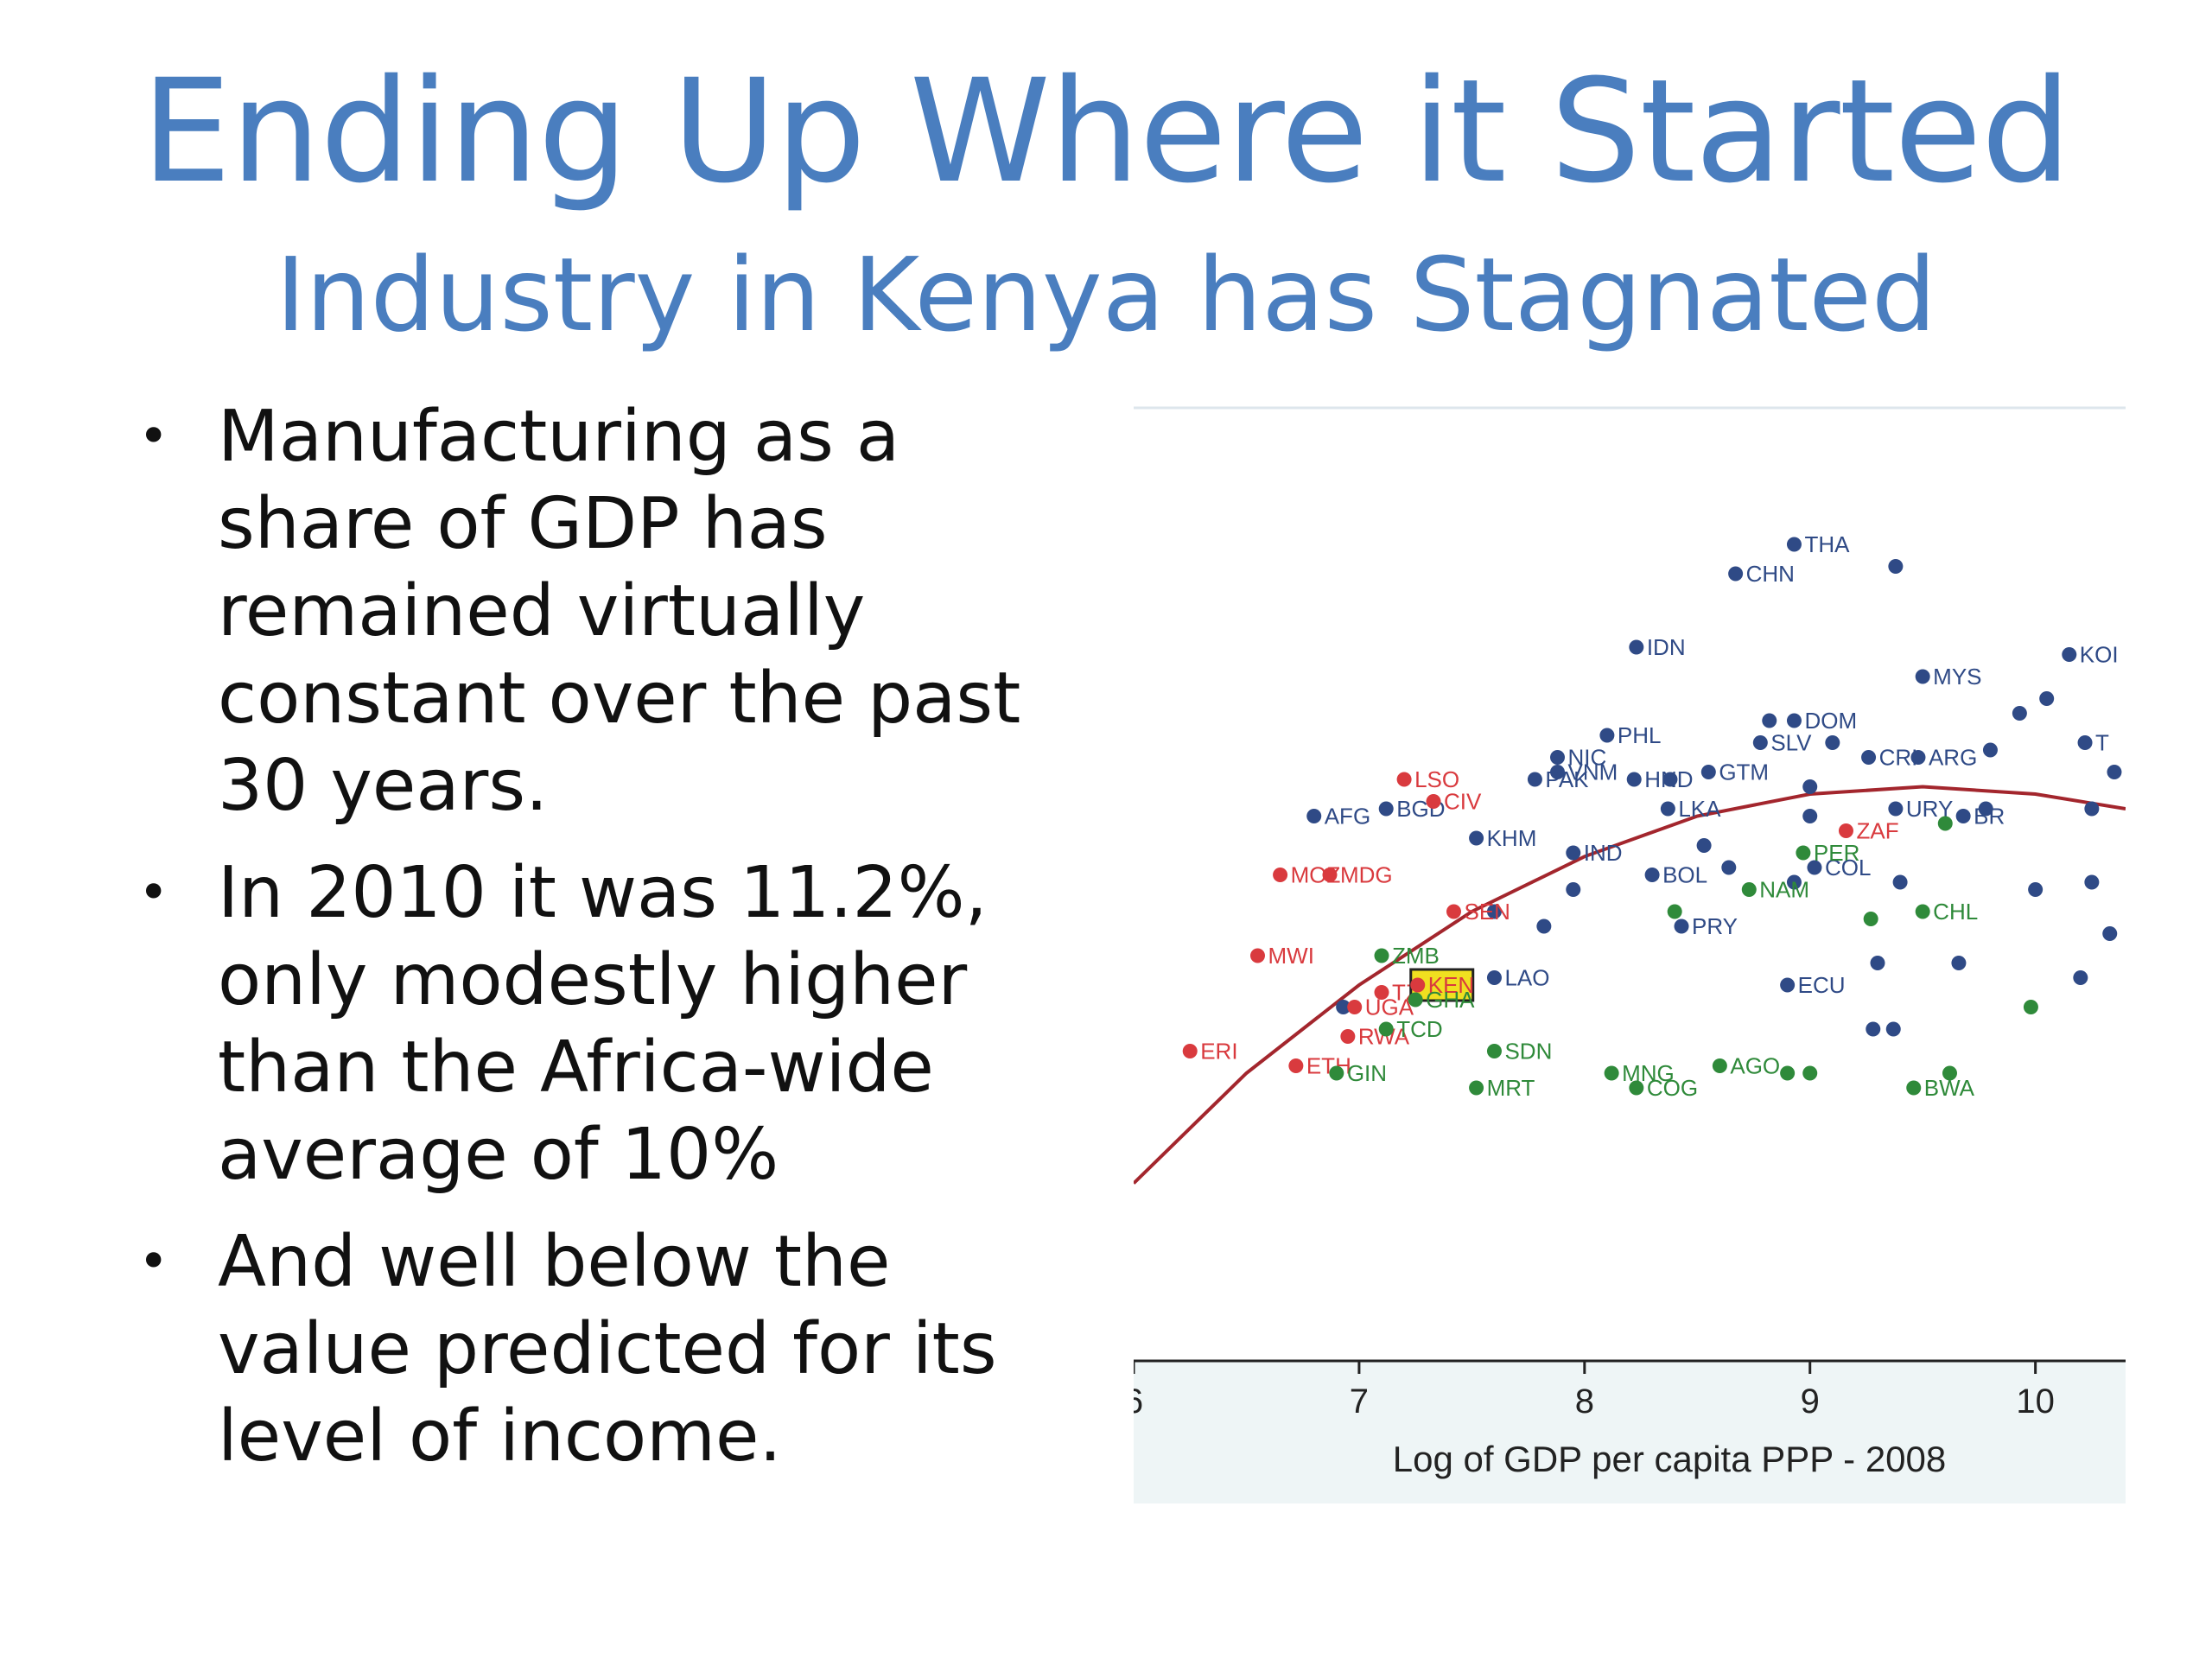 Image resolution: width=2212 pixels, height=1659 pixels. I want to click on point-uga, so click(1355, 1007).